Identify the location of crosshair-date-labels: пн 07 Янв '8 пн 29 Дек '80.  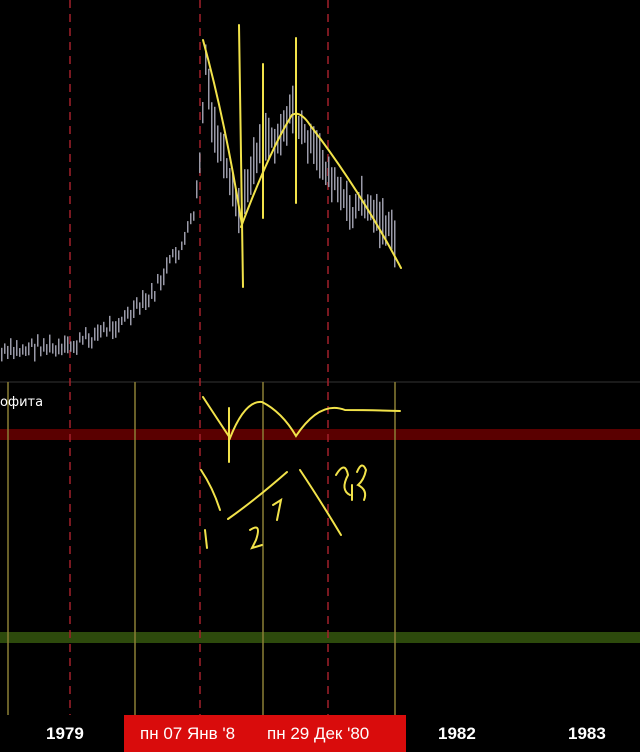
(265, 733).